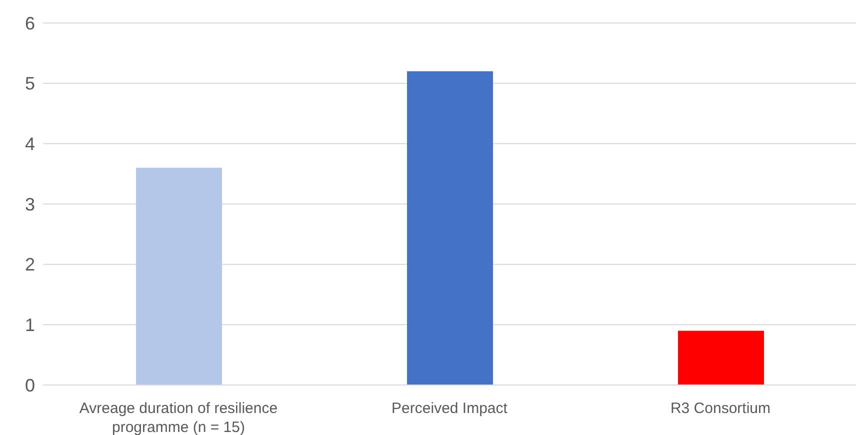 The image size is (856, 435). What do you see at coordinates (29, 325) in the screenshot?
I see `y-tick-label: 1` at bounding box center [29, 325].